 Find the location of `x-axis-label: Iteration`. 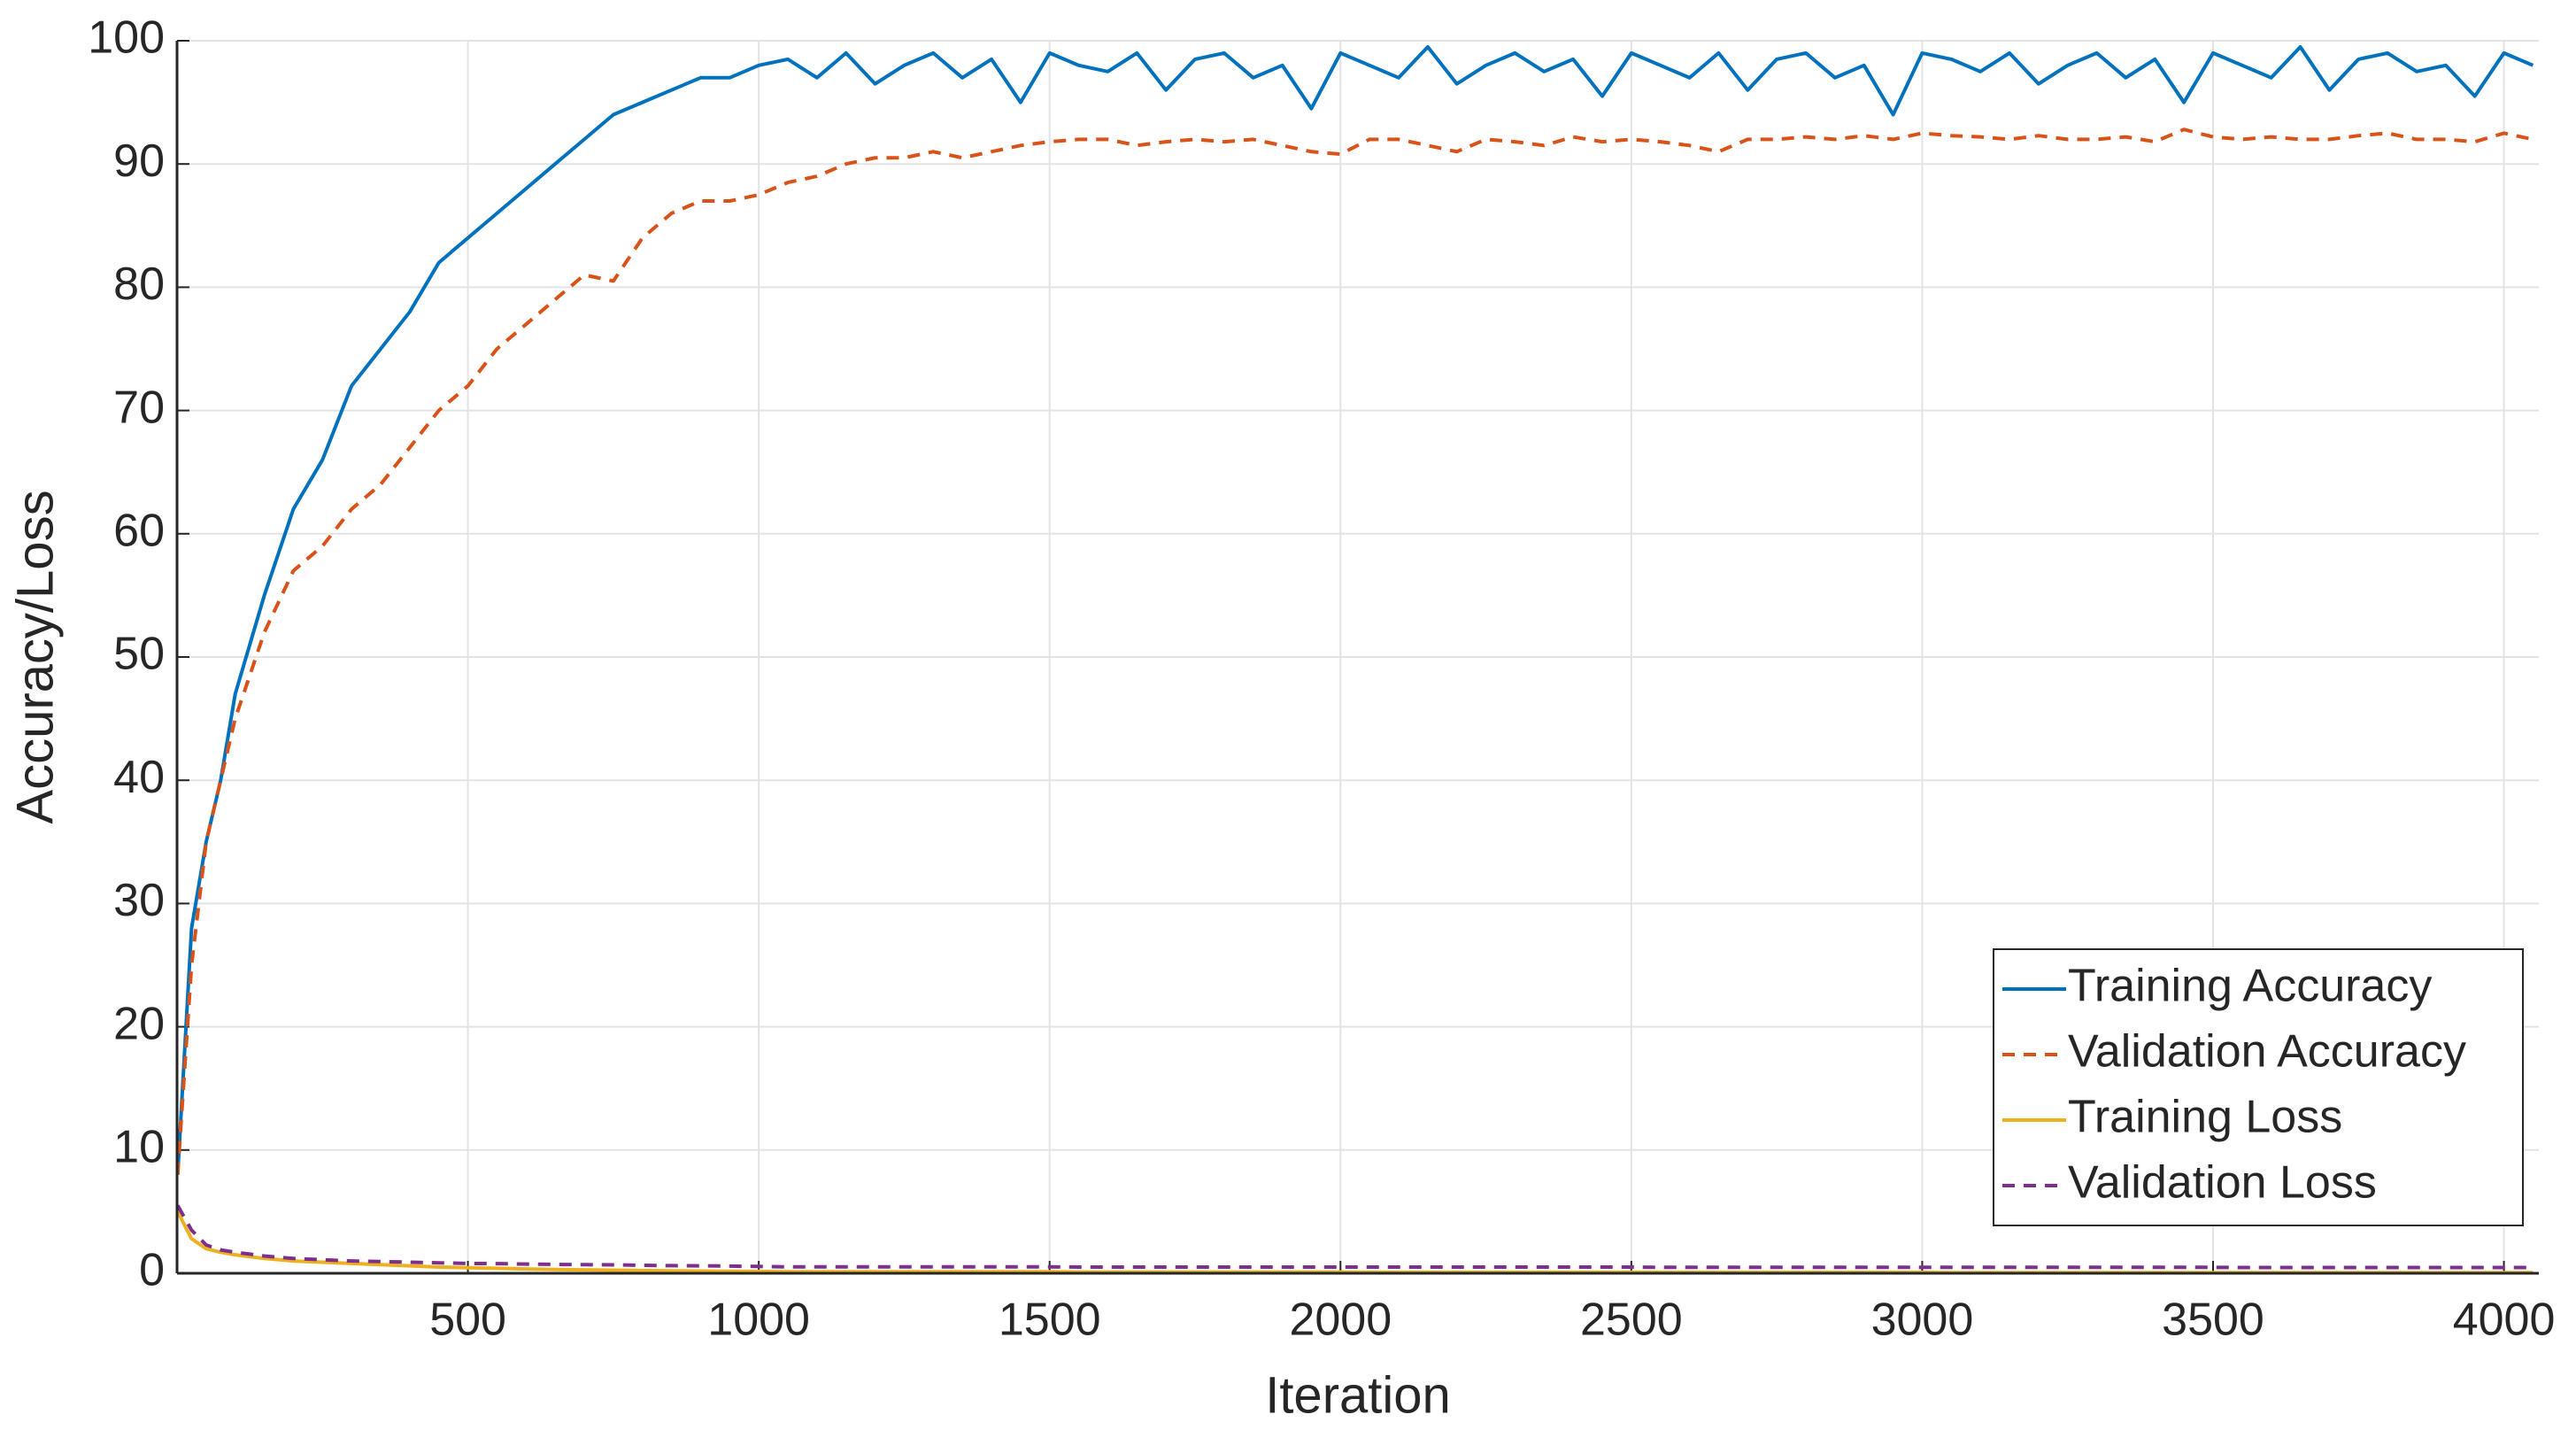

x-axis-label: Iteration is located at coordinates (1358, 1395).